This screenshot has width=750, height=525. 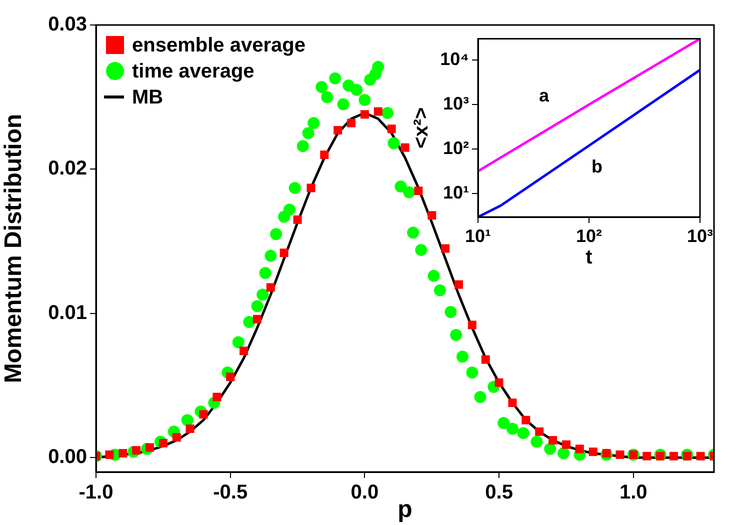 What do you see at coordinates (589, 236) in the screenshot?
I see `x-tick-label: 10²` at bounding box center [589, 236].